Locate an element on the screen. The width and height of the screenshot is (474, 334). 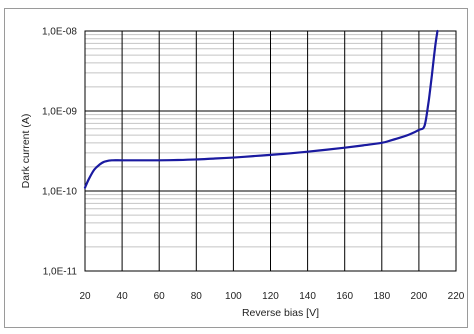
x-tick-label: 160 is located at coordinates (344, 296).